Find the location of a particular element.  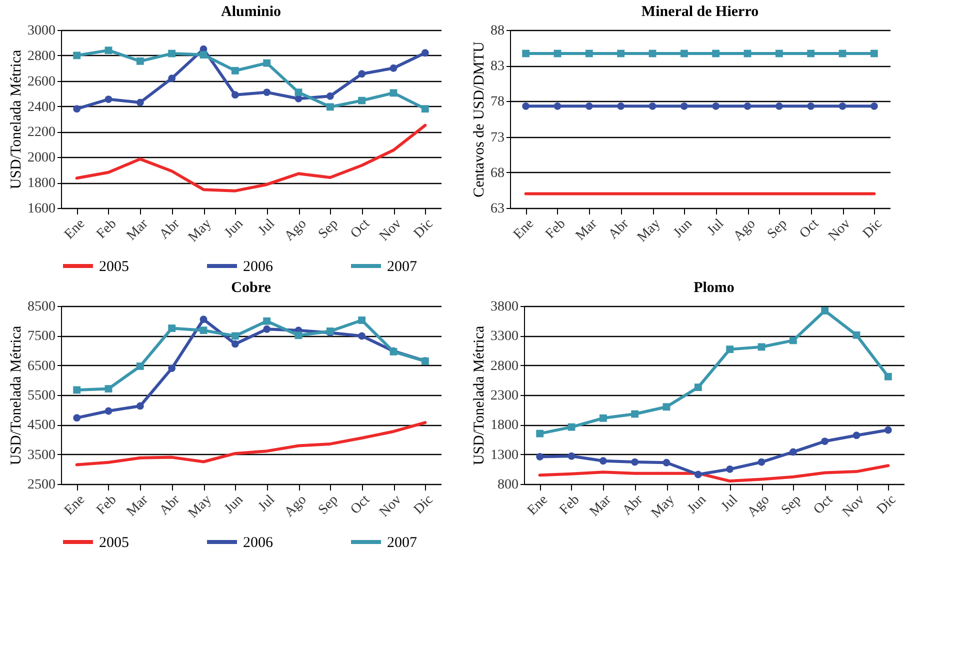

y-tick-label: 68 is located at coordinates (497, 173).